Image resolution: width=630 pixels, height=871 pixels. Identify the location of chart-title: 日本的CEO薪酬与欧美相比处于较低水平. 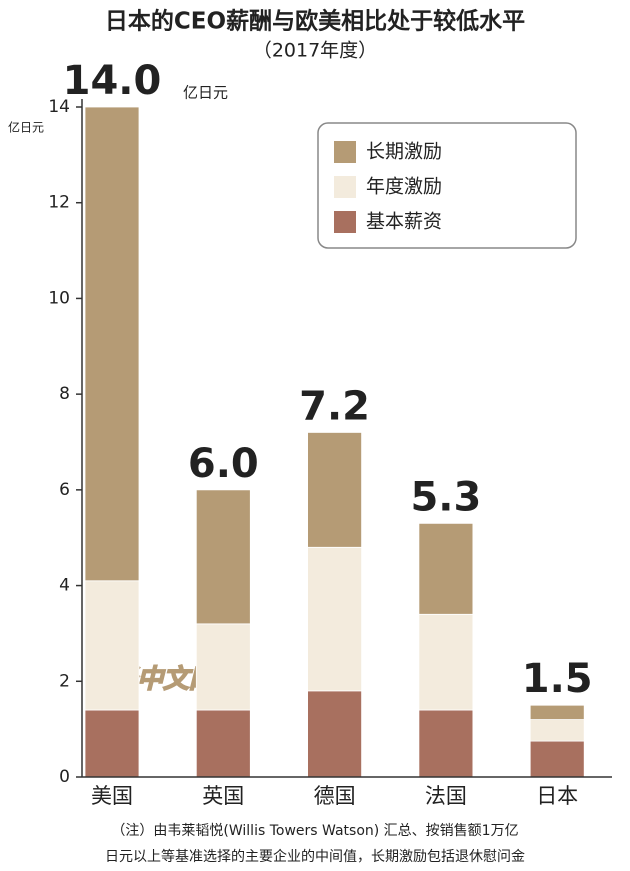
(315, 21).